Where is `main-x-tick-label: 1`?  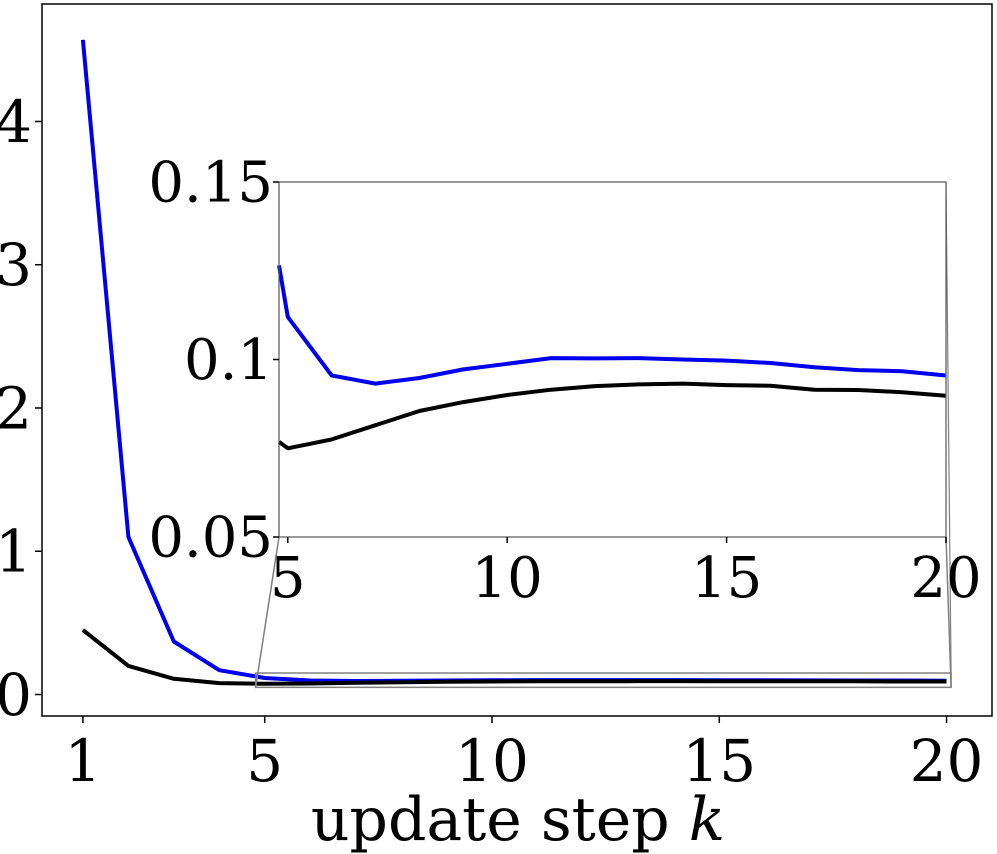
main-x-tick-label: 1 is located at coordinates (82, 761).